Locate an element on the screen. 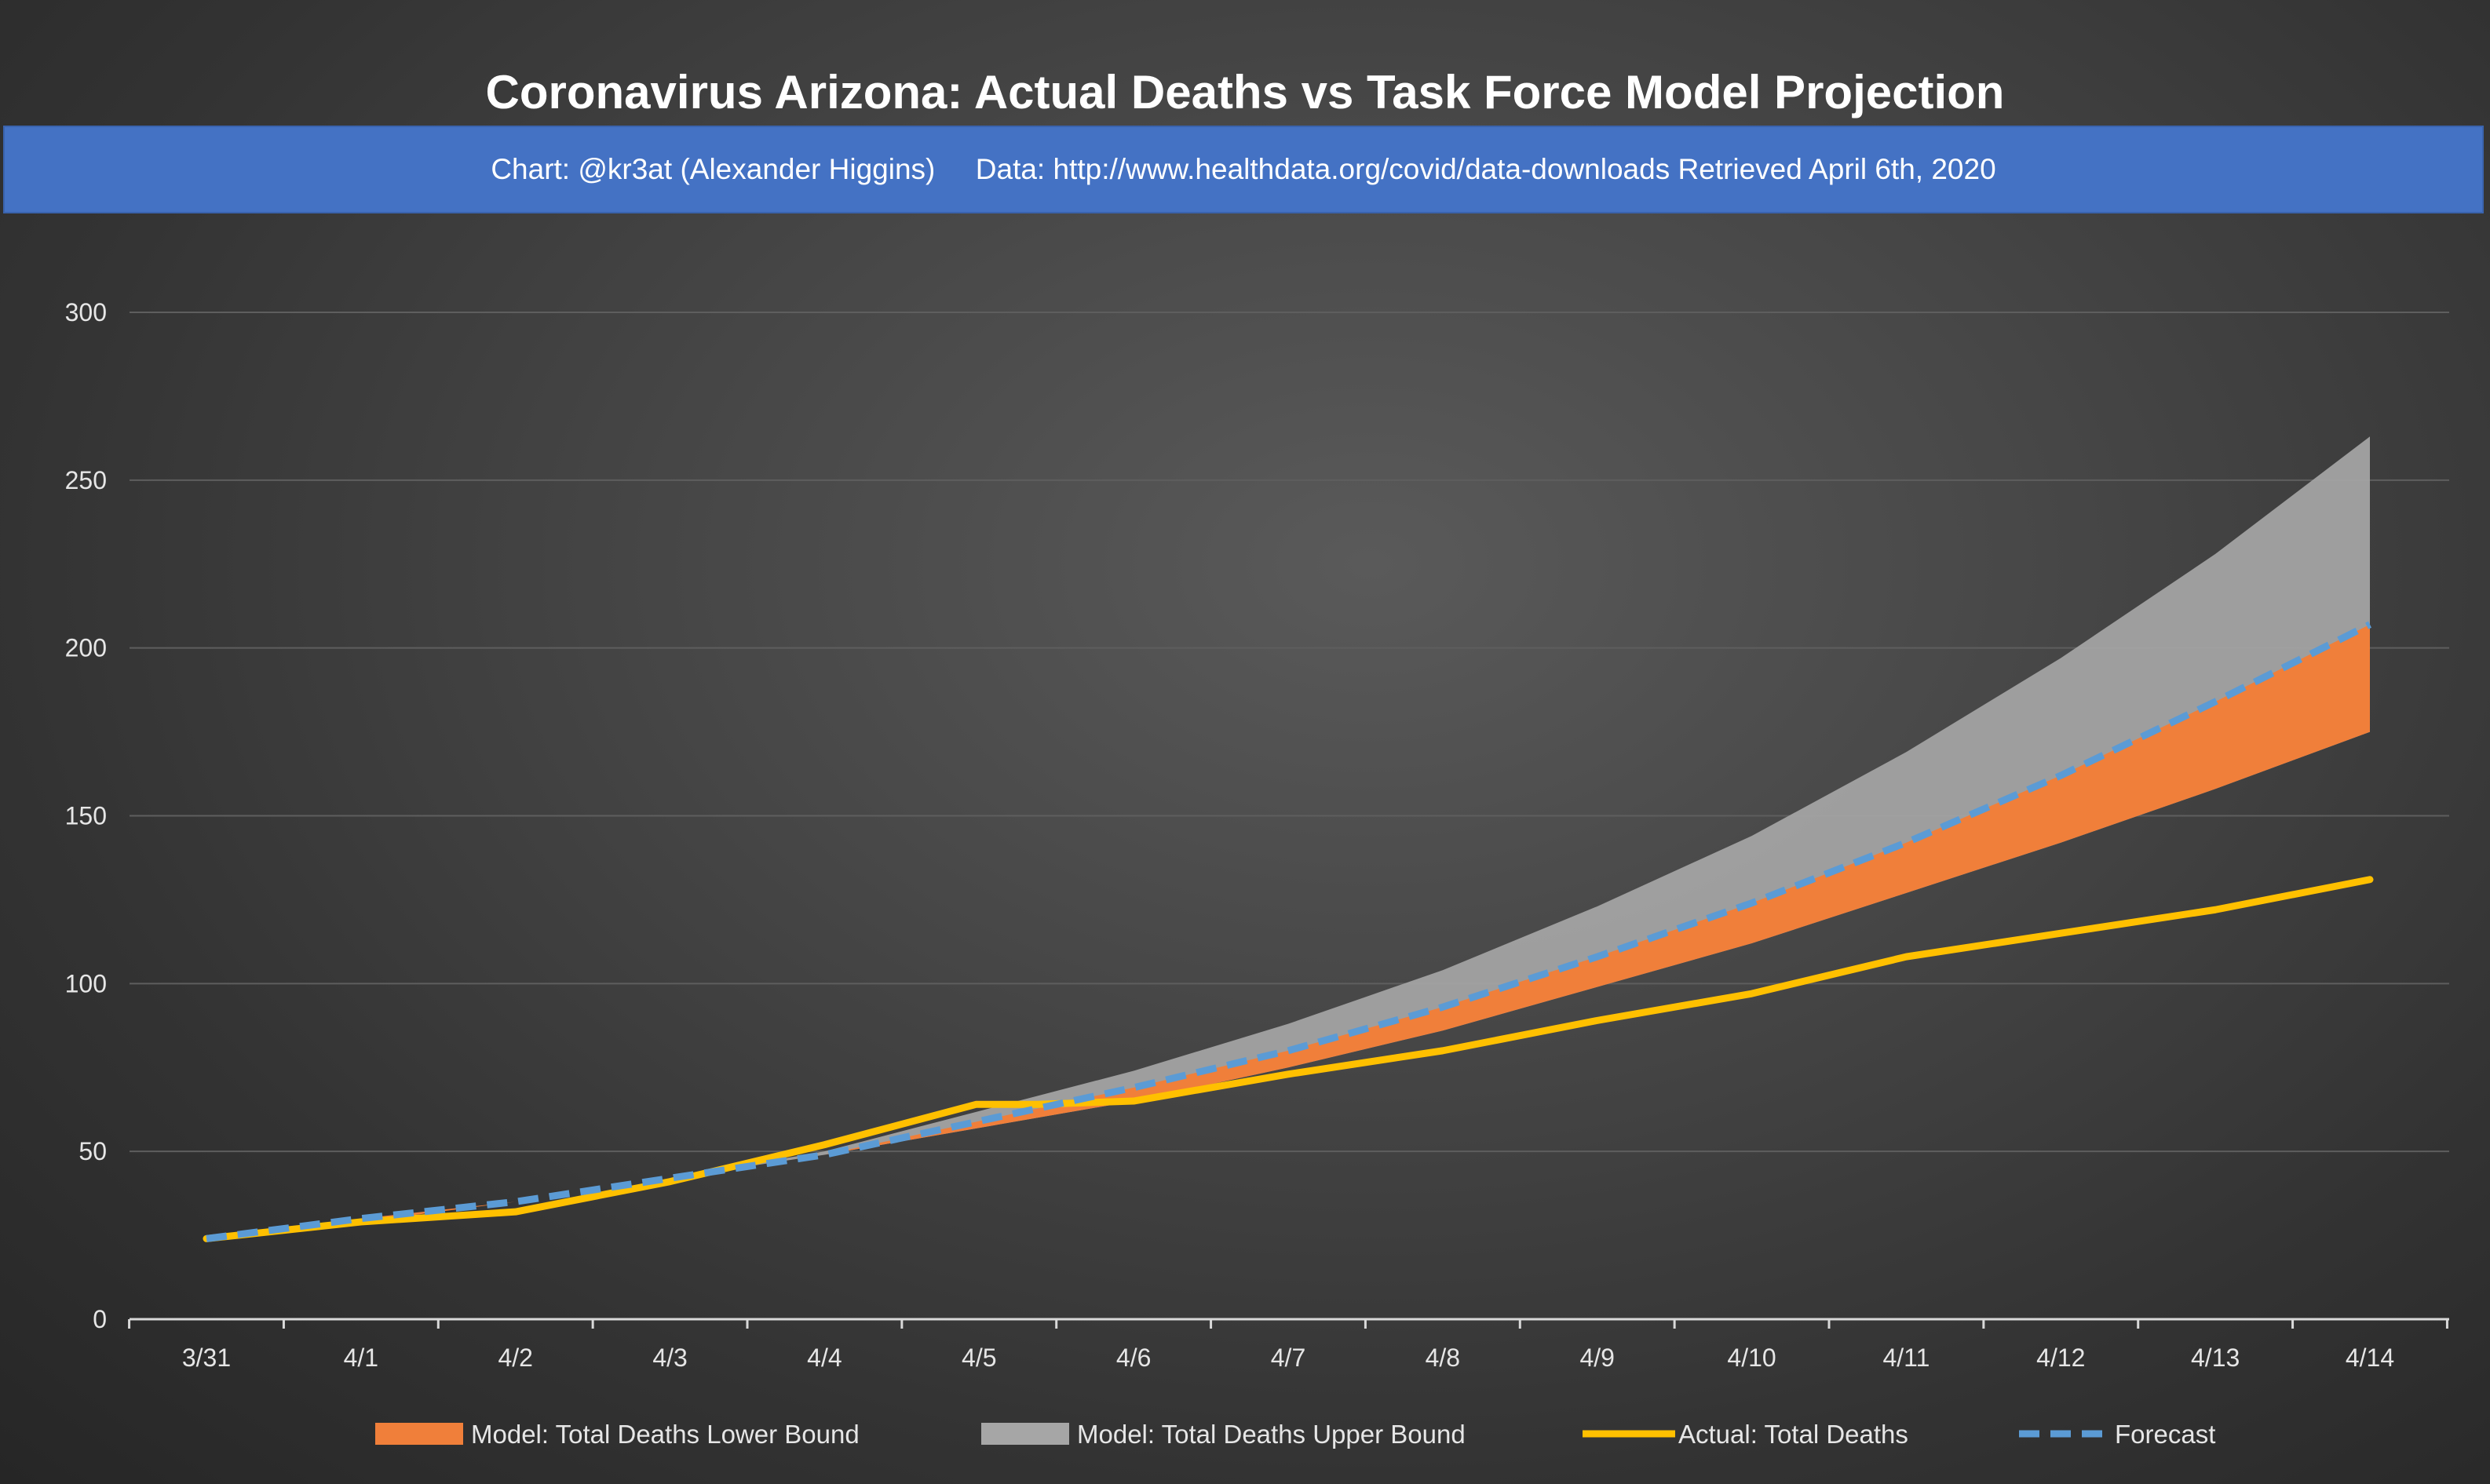 This screenshot has width=2490, height=1484. x-tick-label-4/10: 4/10 is located at coordinates (1751, 1358).